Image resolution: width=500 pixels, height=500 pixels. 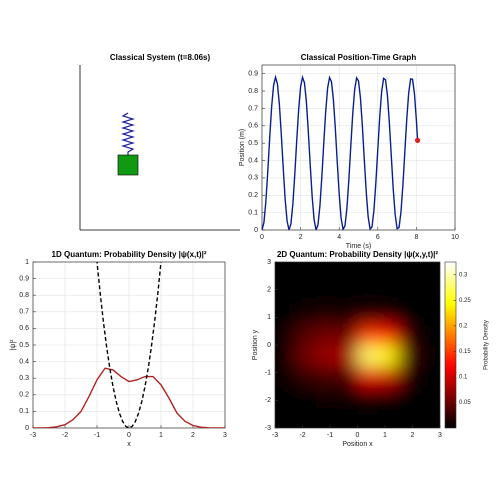 What do you see at coordinates (450, 345) in the screenshot?
I see `colorbar` at bounding box center [450, 345].